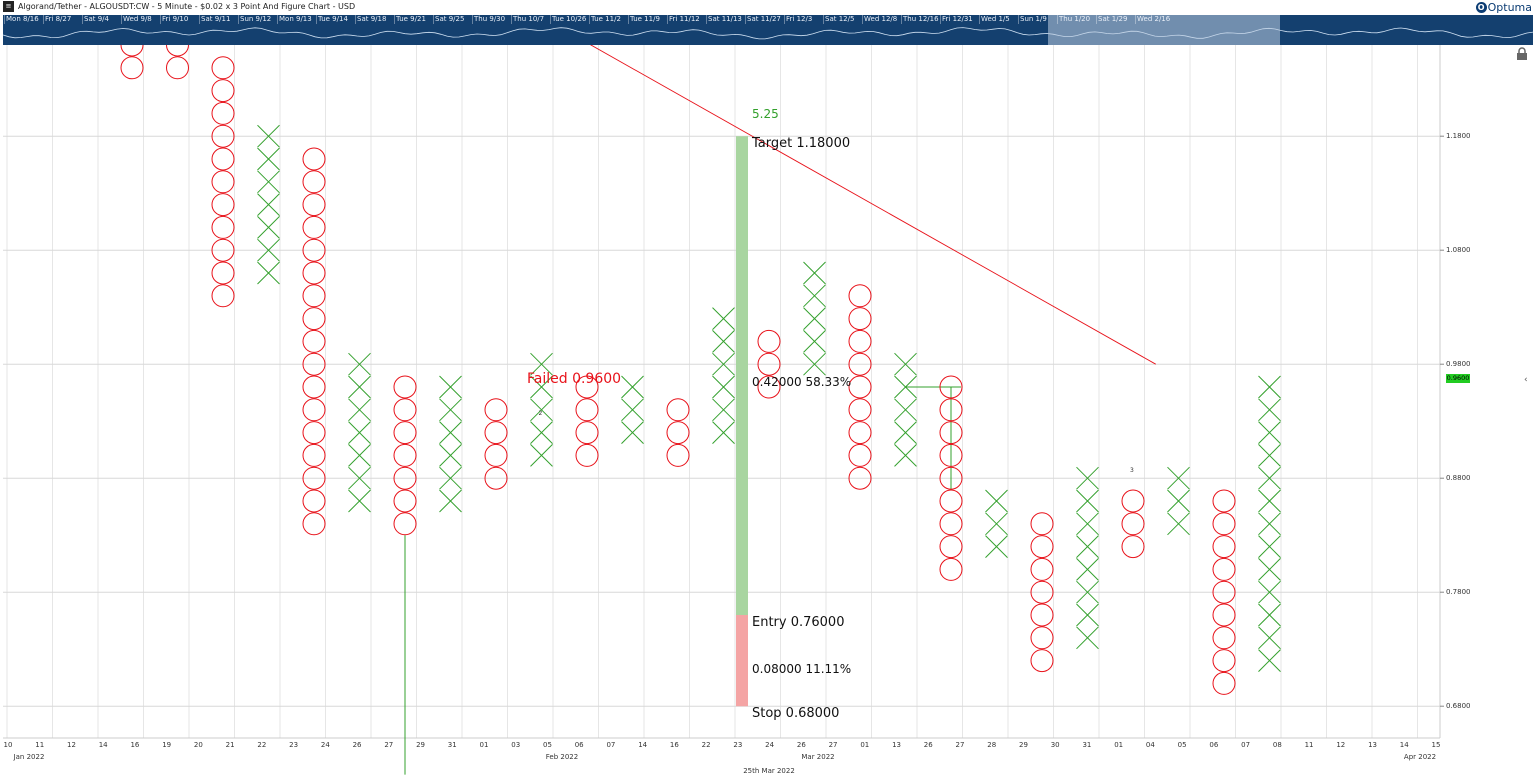 This screenshot has width=1536, height=783. What do you see at coordinates (896, 745) in the screenshot?
I see `x-tick-label: 13` at bounding box center [896, 745].